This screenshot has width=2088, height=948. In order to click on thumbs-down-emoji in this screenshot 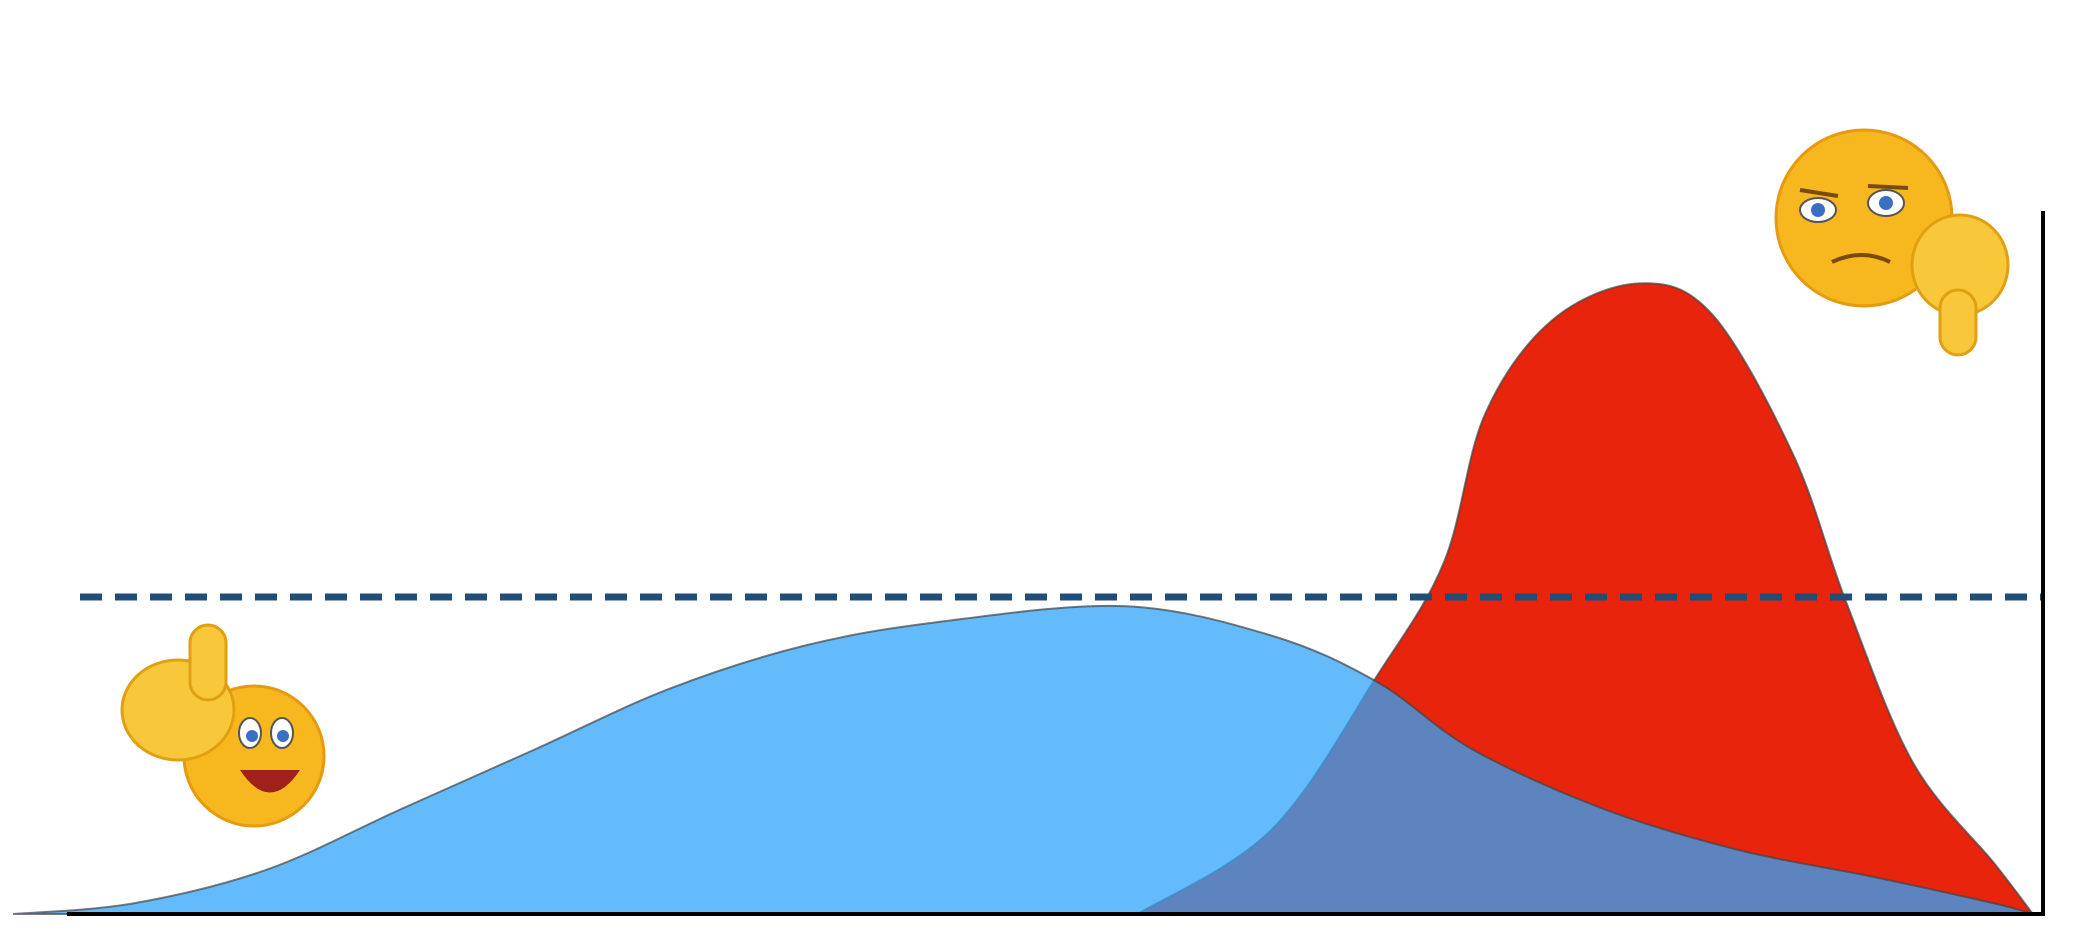, I will do `click(1892, 242)`.